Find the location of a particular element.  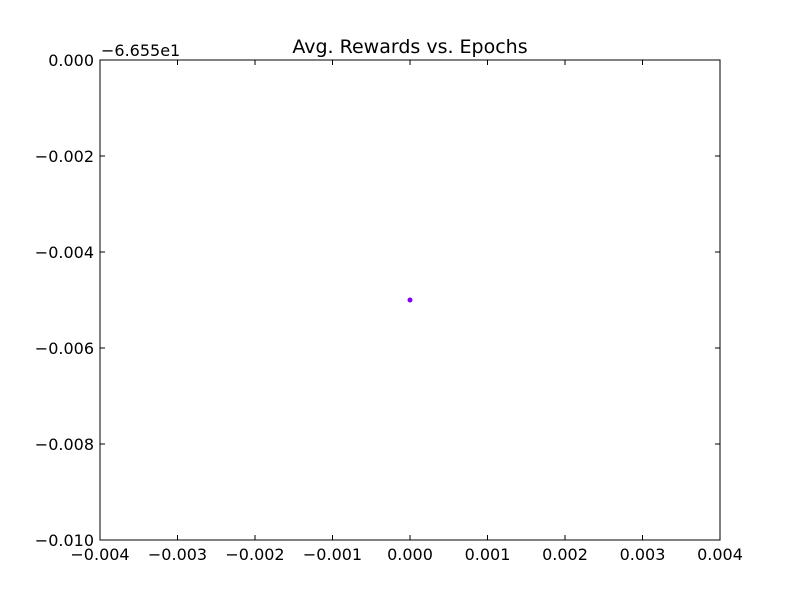

x-tick-label: 0.004 is located at coordinates (720, 554).